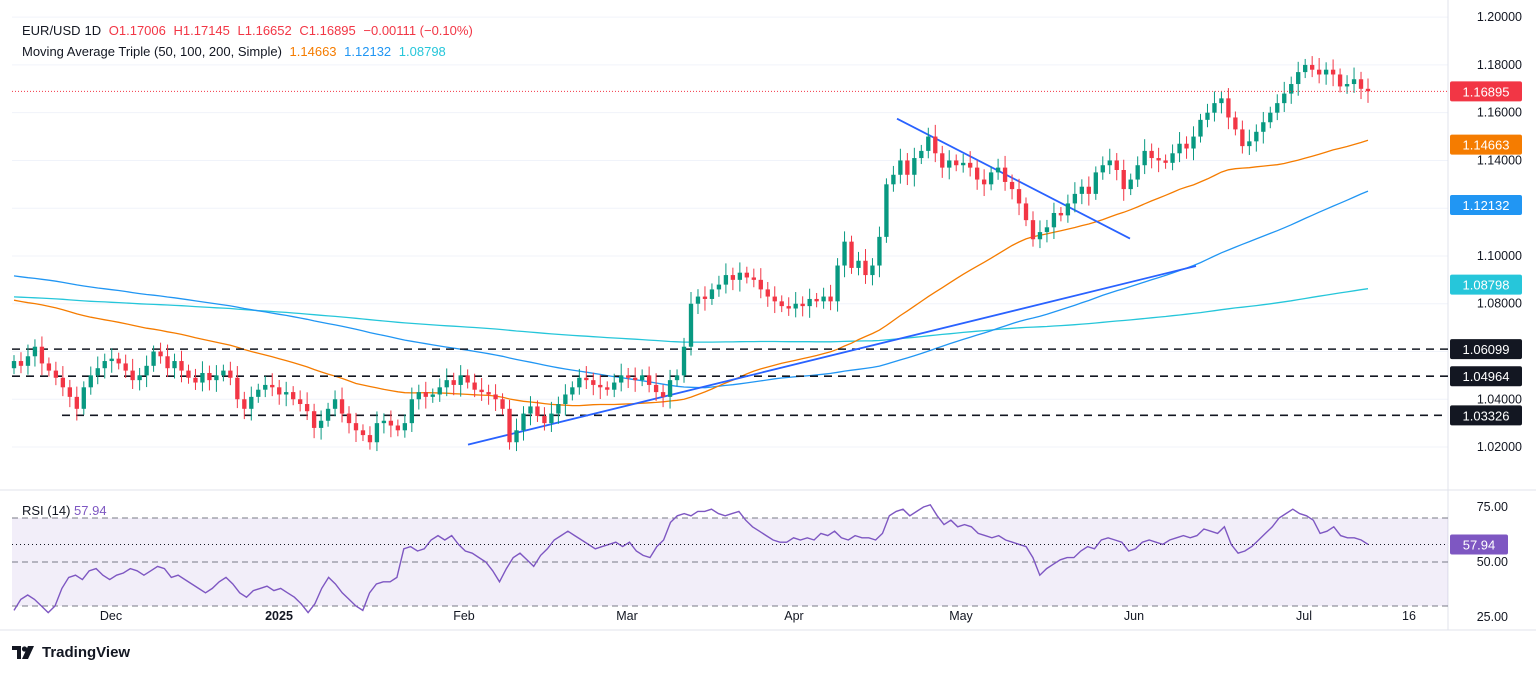 The width and height of the screenshot is (1536, 675). I want to click on brand-name: TradingView, so click(86, 652).